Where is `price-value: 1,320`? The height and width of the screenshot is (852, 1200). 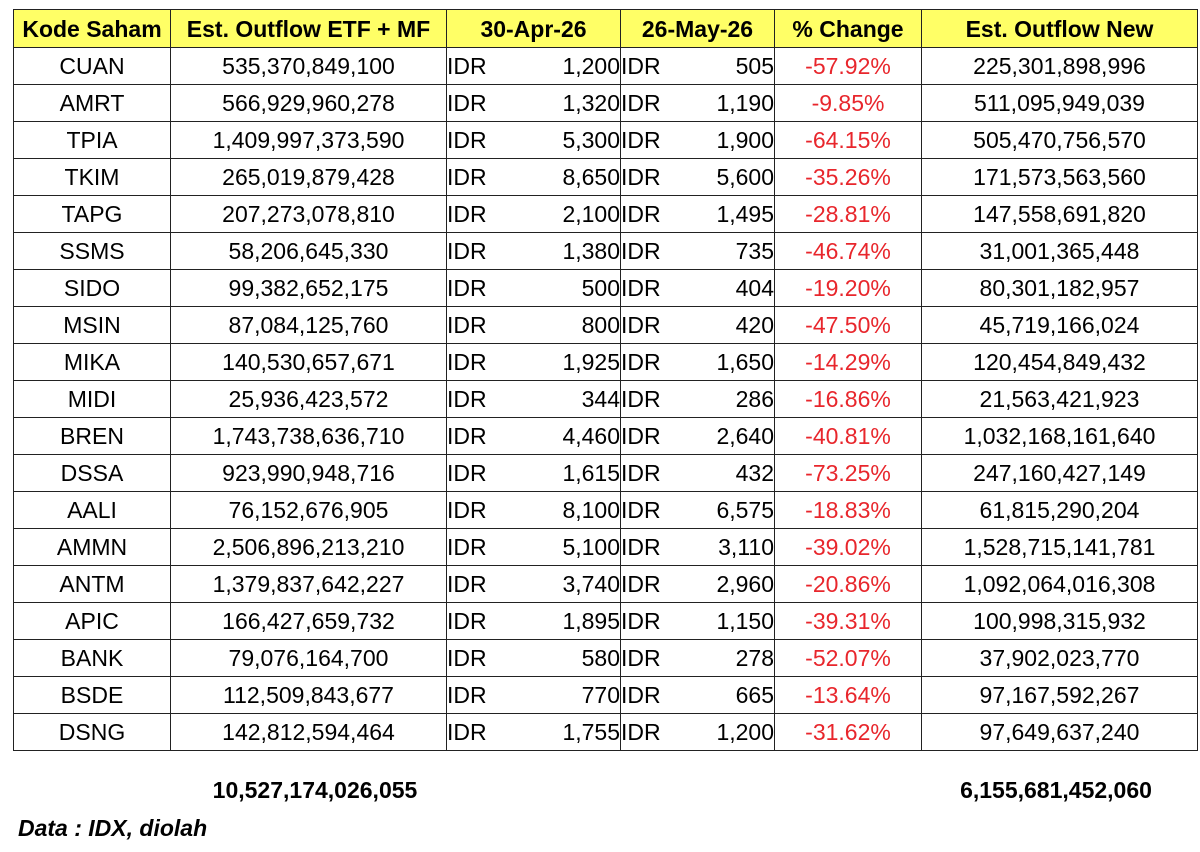 price-value: 1,320 is located at coordinates (591, 103).